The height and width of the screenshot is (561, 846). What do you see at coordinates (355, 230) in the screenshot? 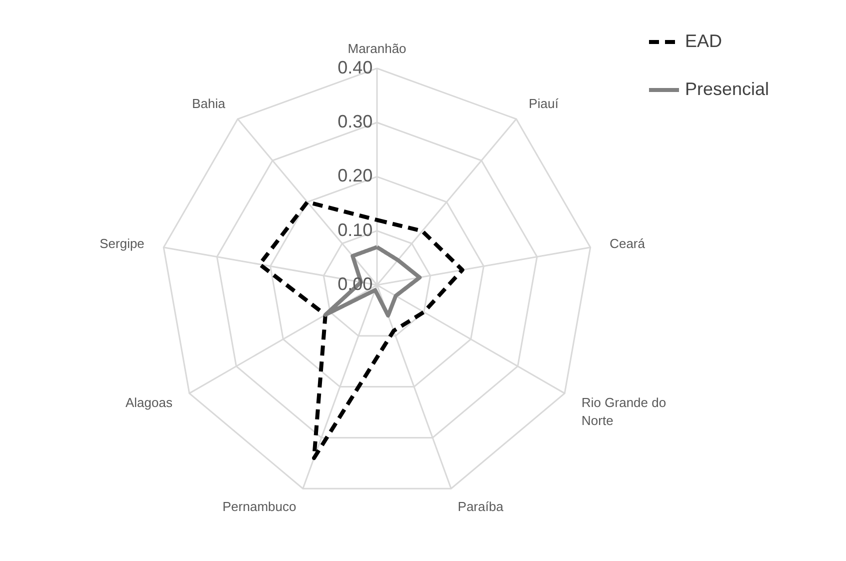
I see `y-tick-label: 0.10` at bounding box center [355, 230].